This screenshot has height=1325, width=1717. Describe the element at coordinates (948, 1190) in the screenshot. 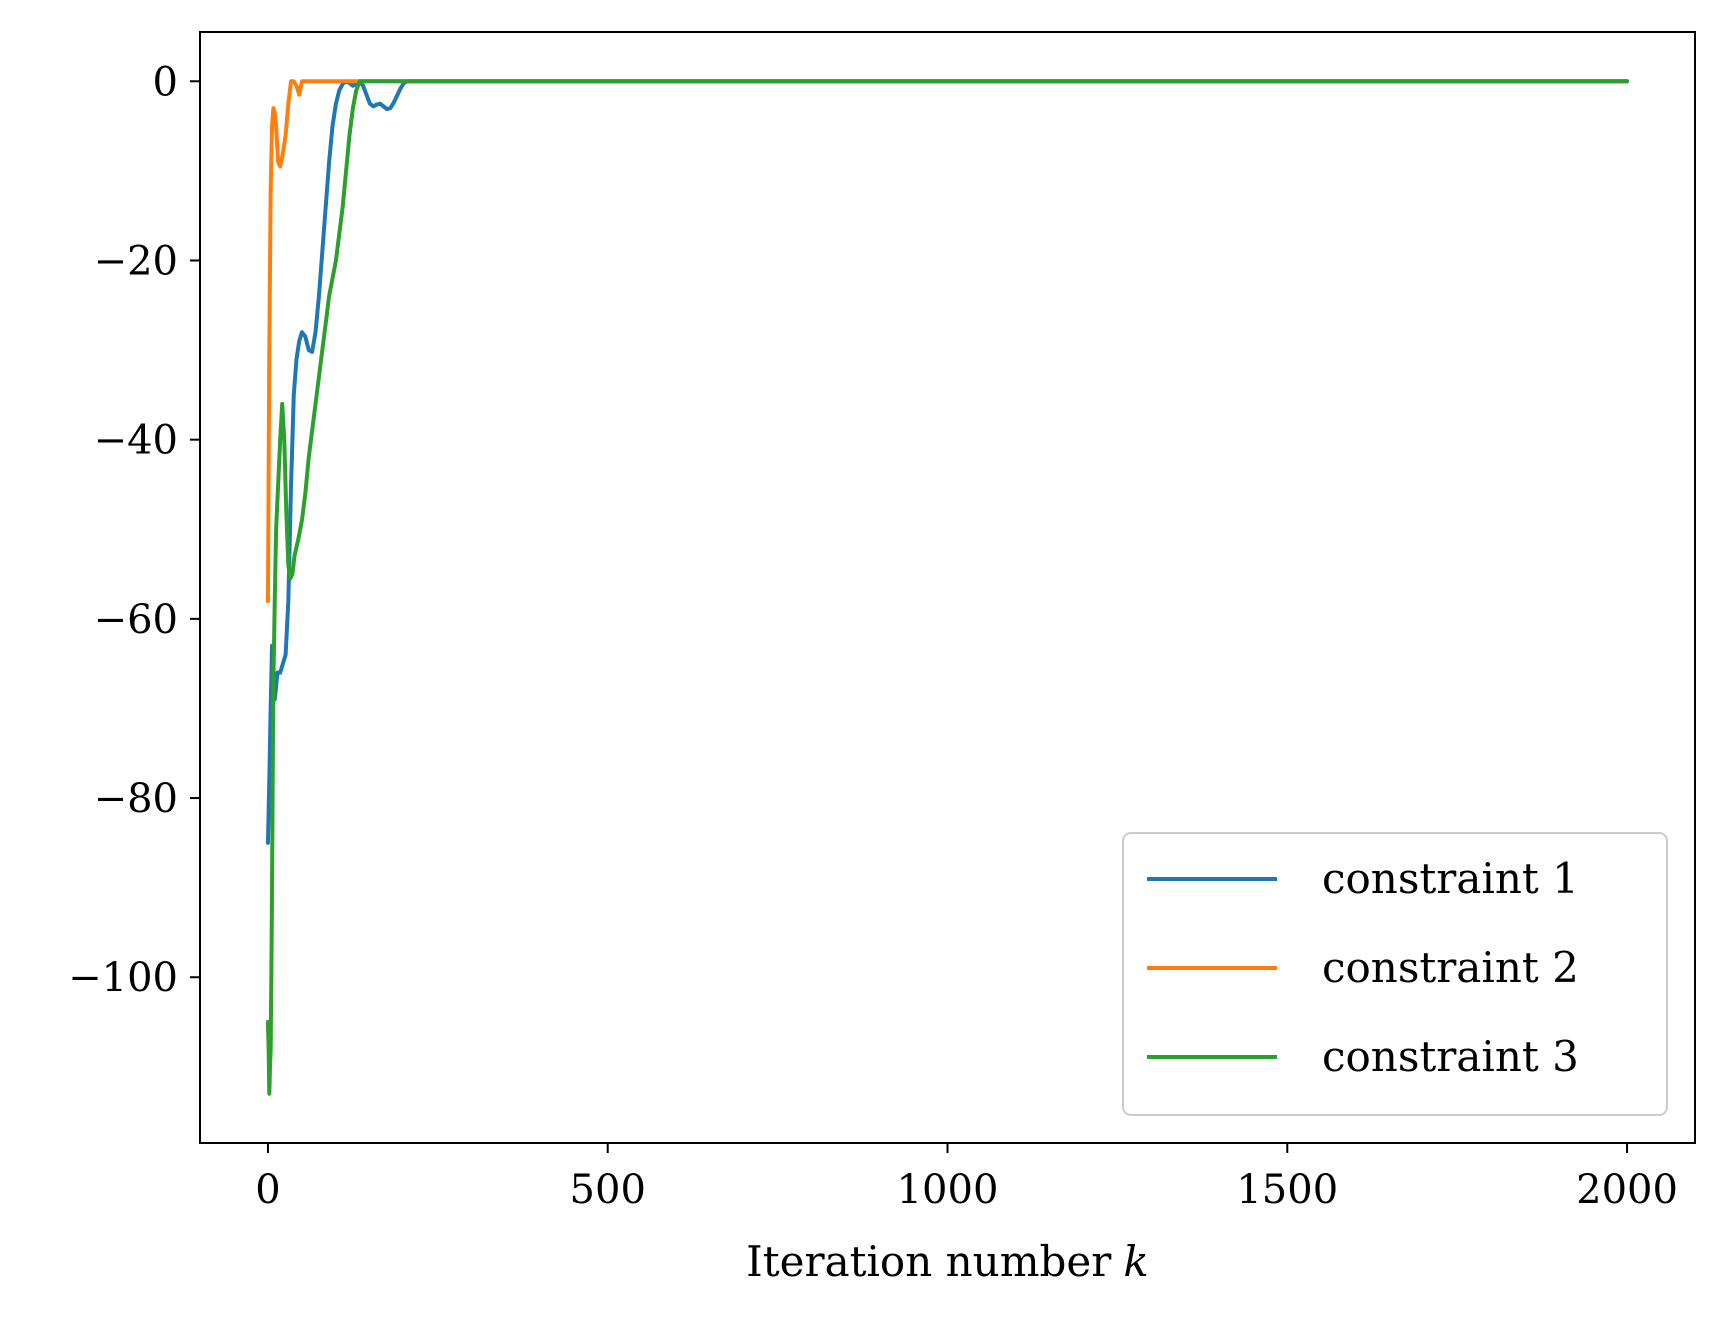

I see `x-tick-label: 1000` at that location.